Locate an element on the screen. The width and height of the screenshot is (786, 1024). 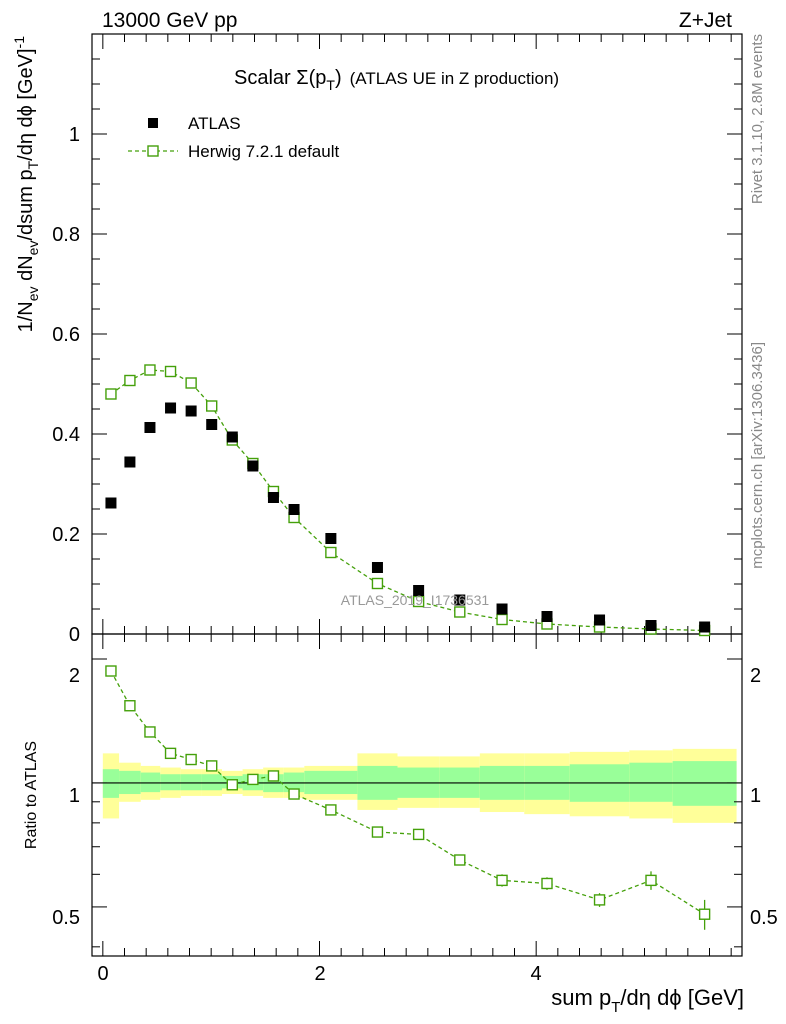
legend: ATLAS Herwig 7.2.1 default is located at coordinates (233, 137).